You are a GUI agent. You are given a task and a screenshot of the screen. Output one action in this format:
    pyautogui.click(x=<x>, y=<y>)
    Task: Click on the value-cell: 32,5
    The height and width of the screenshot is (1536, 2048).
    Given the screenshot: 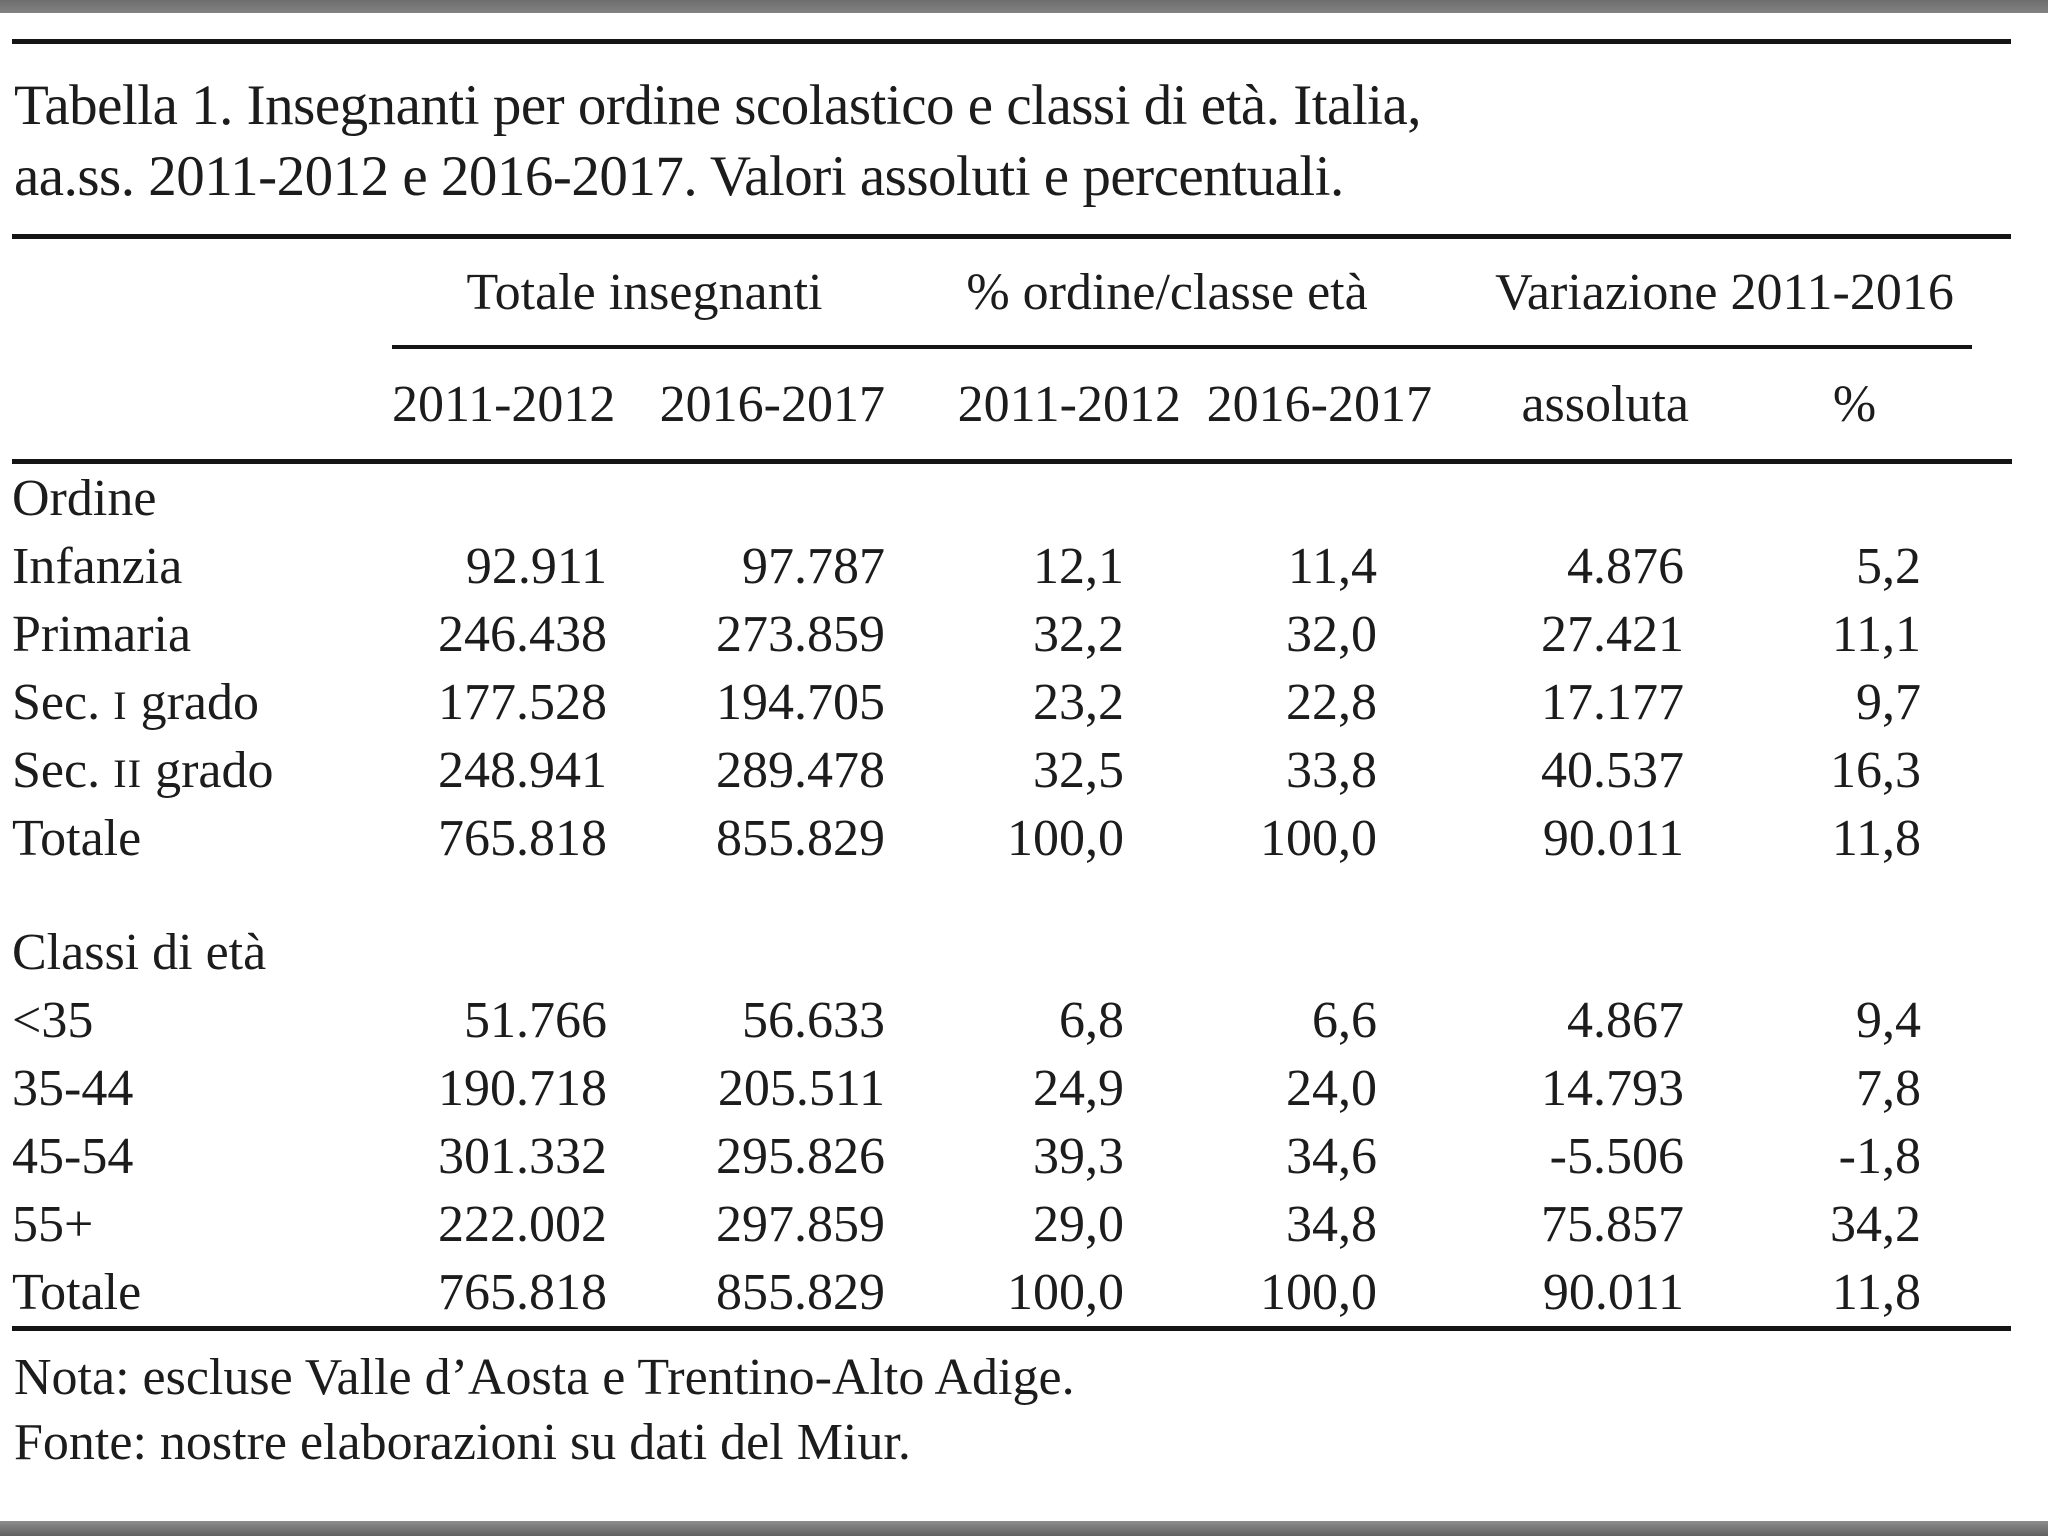 What is the action you would take?
    pyautogui.click(x=1078, y=770)
    